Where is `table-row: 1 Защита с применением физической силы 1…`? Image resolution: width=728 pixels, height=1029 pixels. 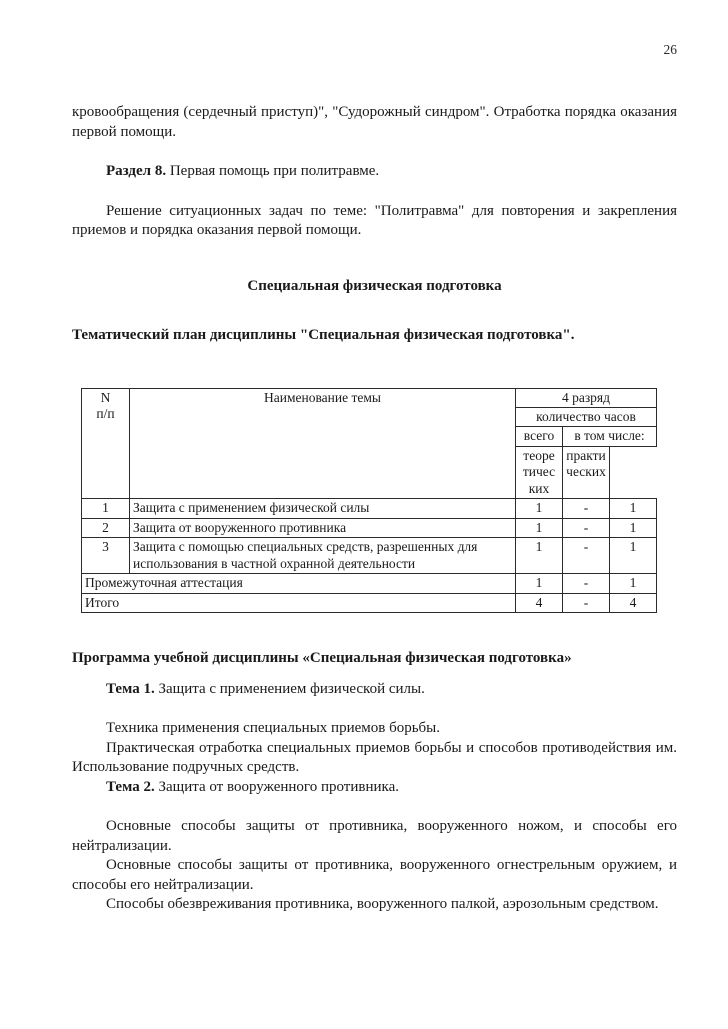
table-row: 1 Защита с применением физической силы 1… is located at coordinates (369, 508).